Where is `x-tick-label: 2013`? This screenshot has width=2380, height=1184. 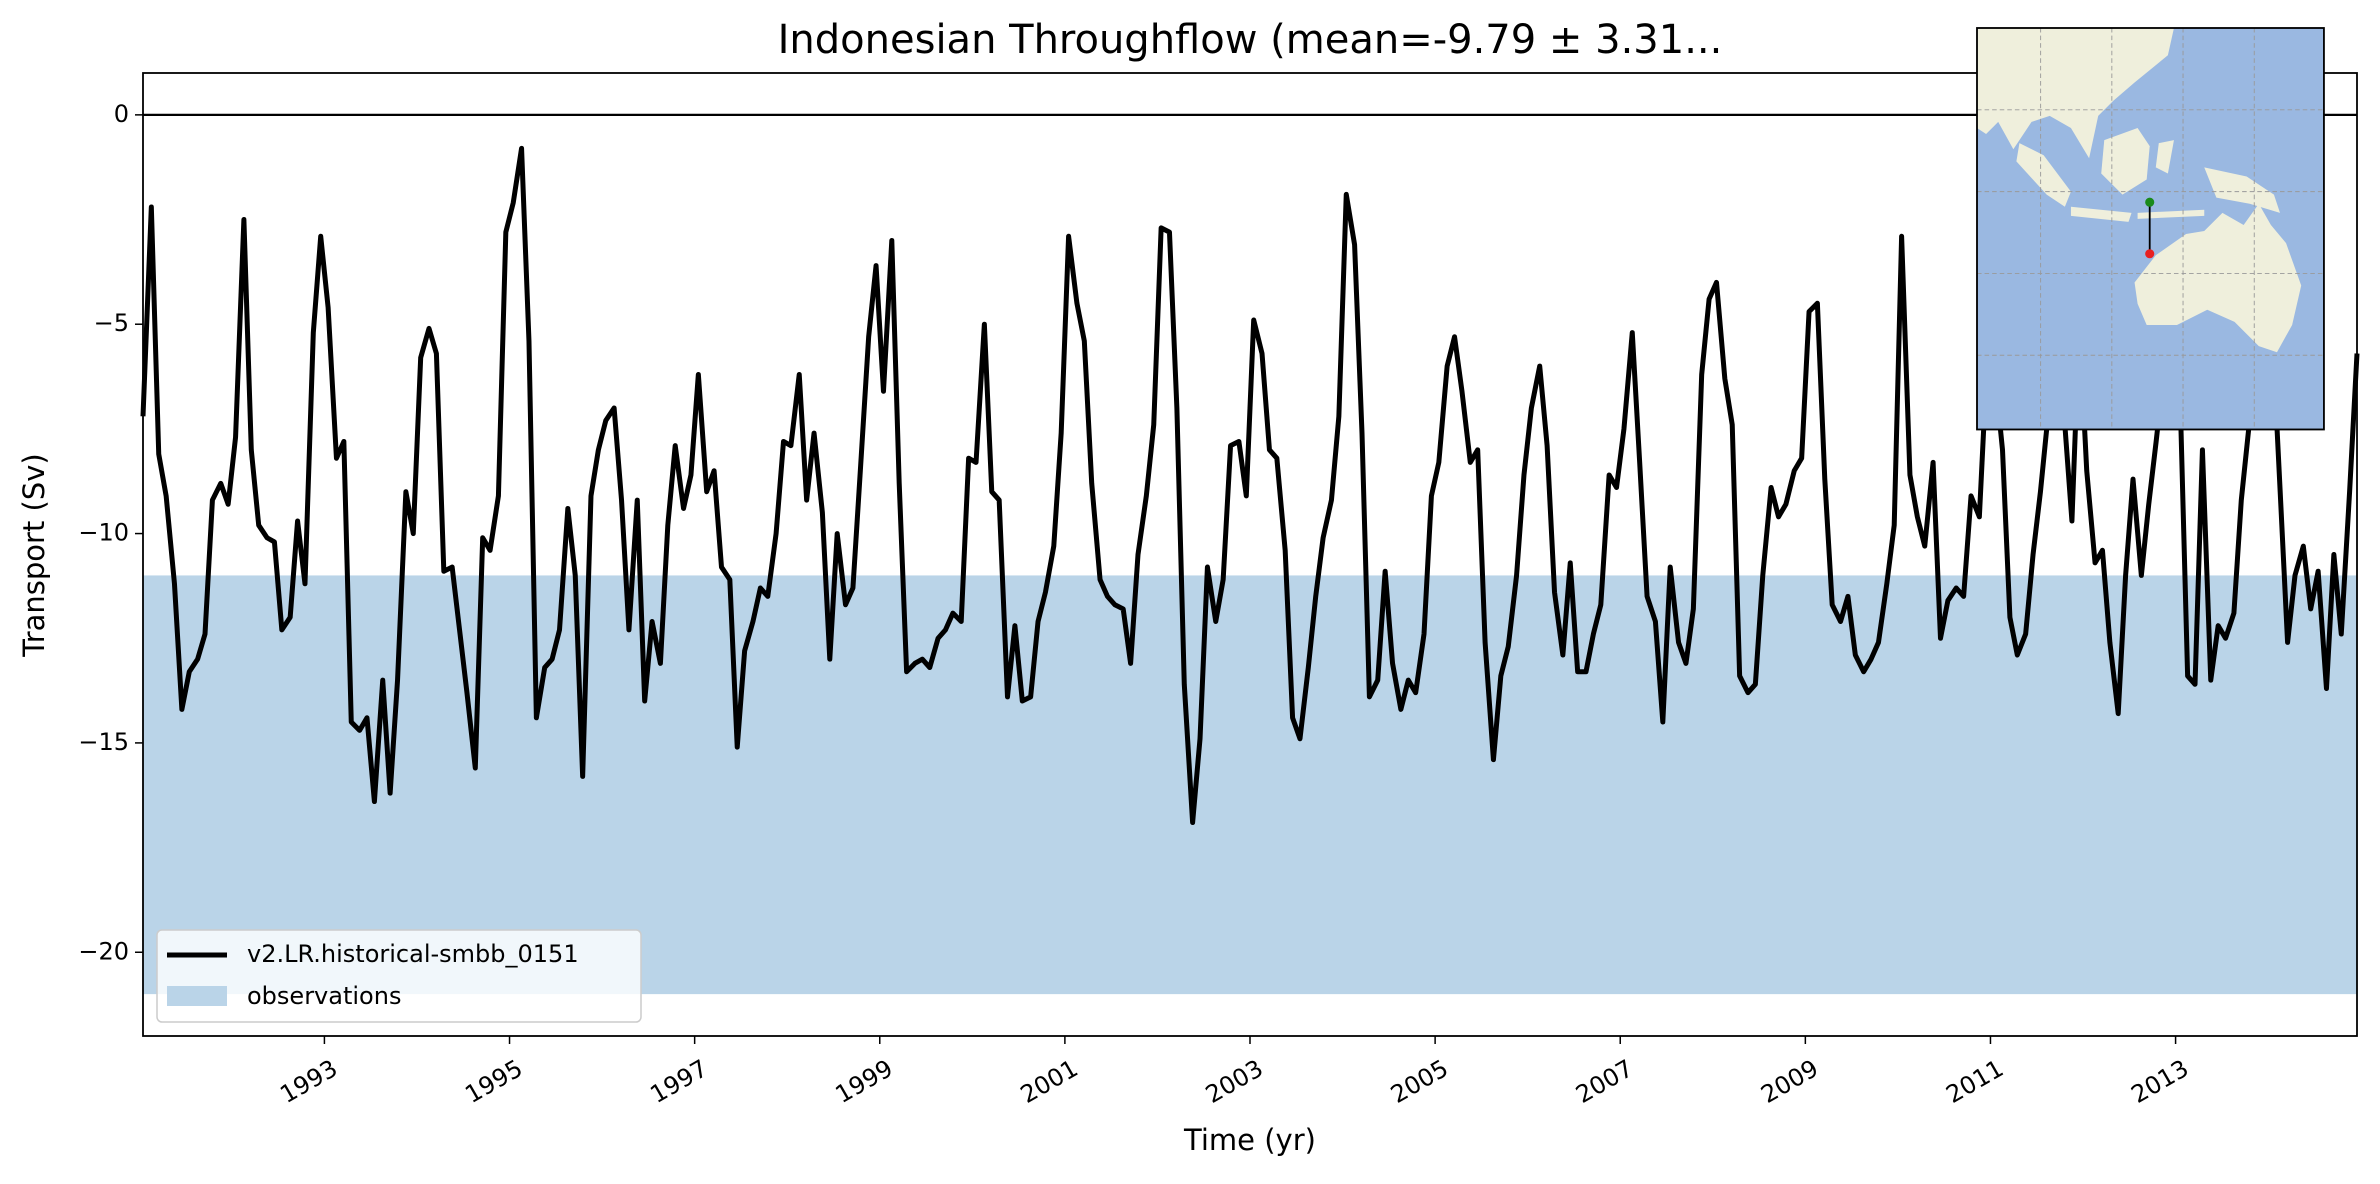
x-tick-label: 2013 is located at coordinates (2159, 1081).